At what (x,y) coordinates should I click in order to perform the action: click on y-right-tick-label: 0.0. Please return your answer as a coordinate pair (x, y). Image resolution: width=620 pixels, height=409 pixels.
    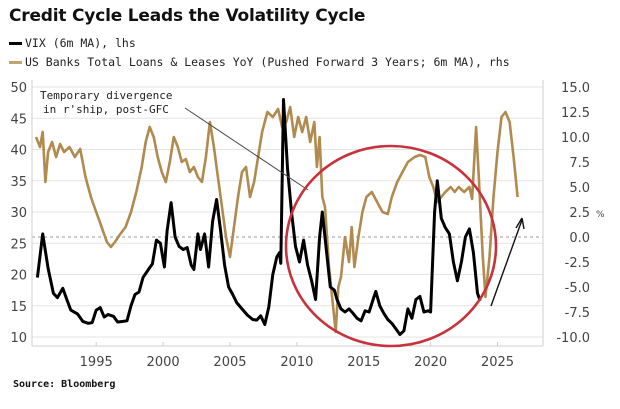
    Looking at the image, I should click on (579, 238).